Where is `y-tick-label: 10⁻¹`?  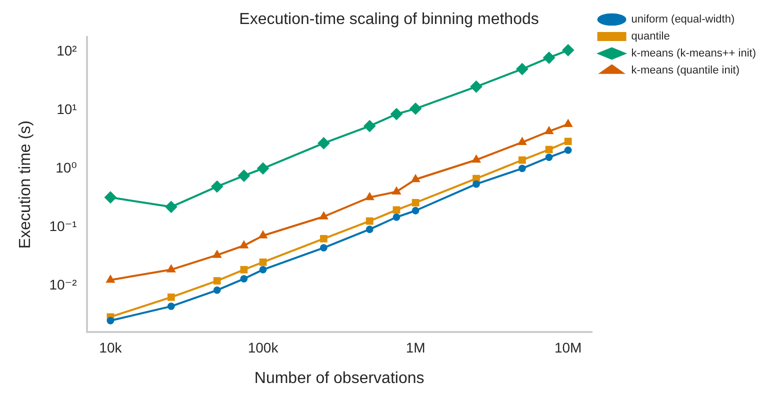 y-tick-label: 10⁻¹ is located at coordinates (63, 226).